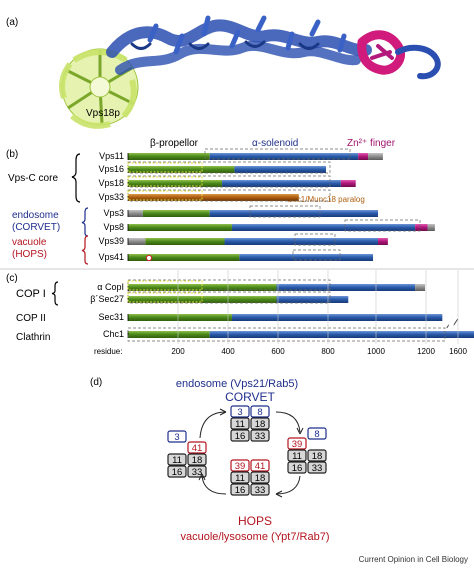  Describe the element at coordinates (76, 178) in the screenshot. I see `core-brace` at that location.